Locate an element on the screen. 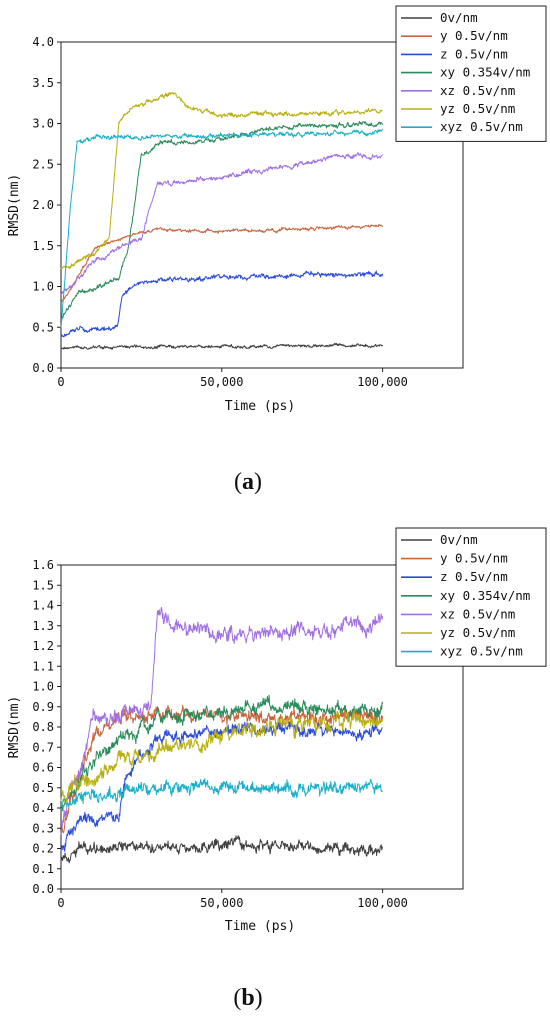 The height and width of the screenshot is (1019, 550). panel-a-y-tick-label: 2.5 is located at coordinates (43, 164).